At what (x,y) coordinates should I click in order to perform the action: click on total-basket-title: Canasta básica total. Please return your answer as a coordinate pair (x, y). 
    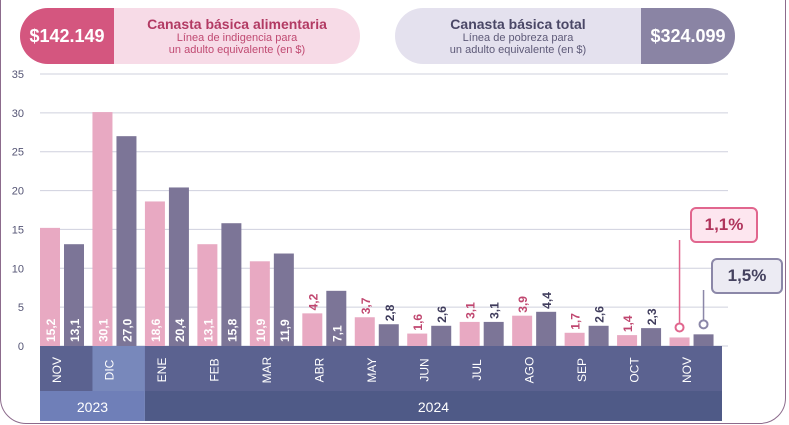
    Looking at the image, I should click on (518, 24).